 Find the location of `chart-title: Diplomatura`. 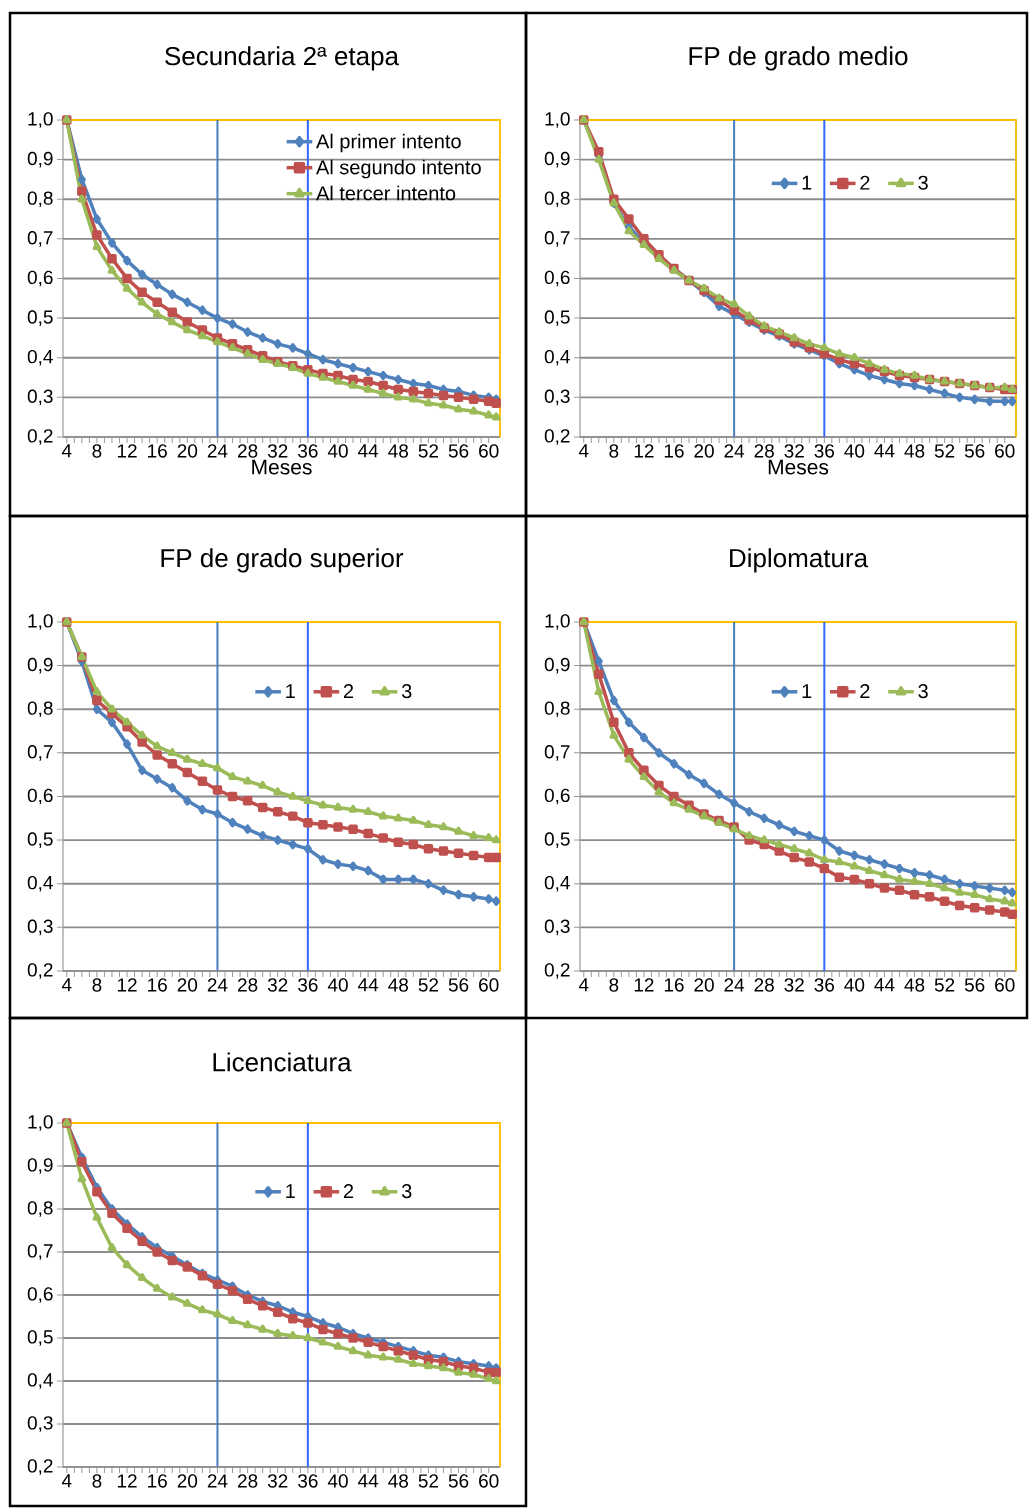

chart-title: Diplomatura is located at coordinates (799, 560).